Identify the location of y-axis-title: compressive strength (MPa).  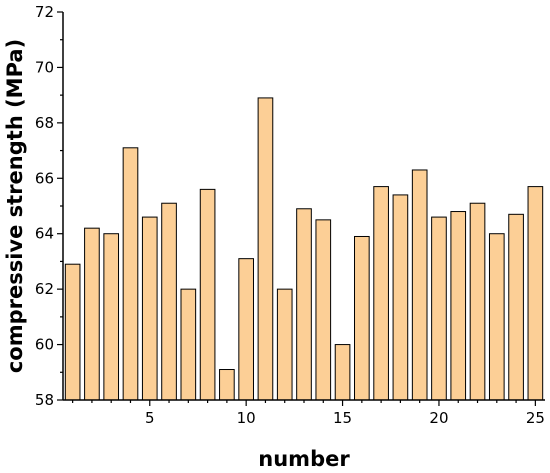
(15, 206).